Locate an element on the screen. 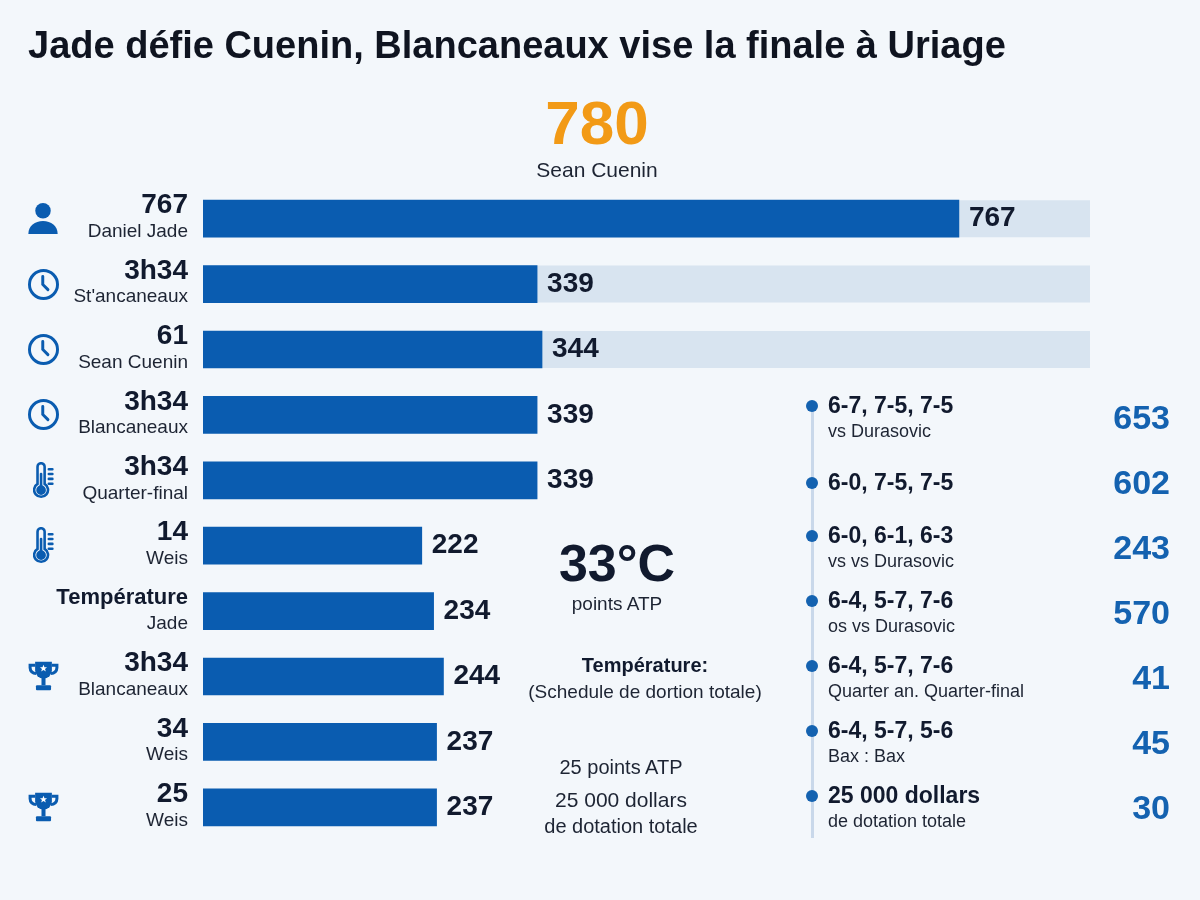  annotation: 25 points ATP 25 000 dollars de dotation totale is located at coordinates (621, 796).